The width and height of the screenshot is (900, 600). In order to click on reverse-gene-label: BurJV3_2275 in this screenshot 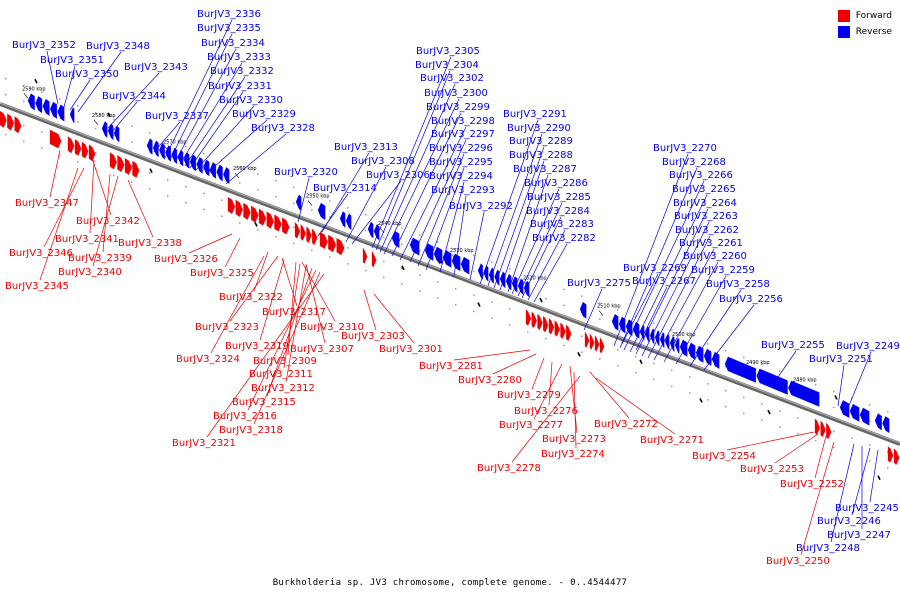, I will do `click(599, 283)`.